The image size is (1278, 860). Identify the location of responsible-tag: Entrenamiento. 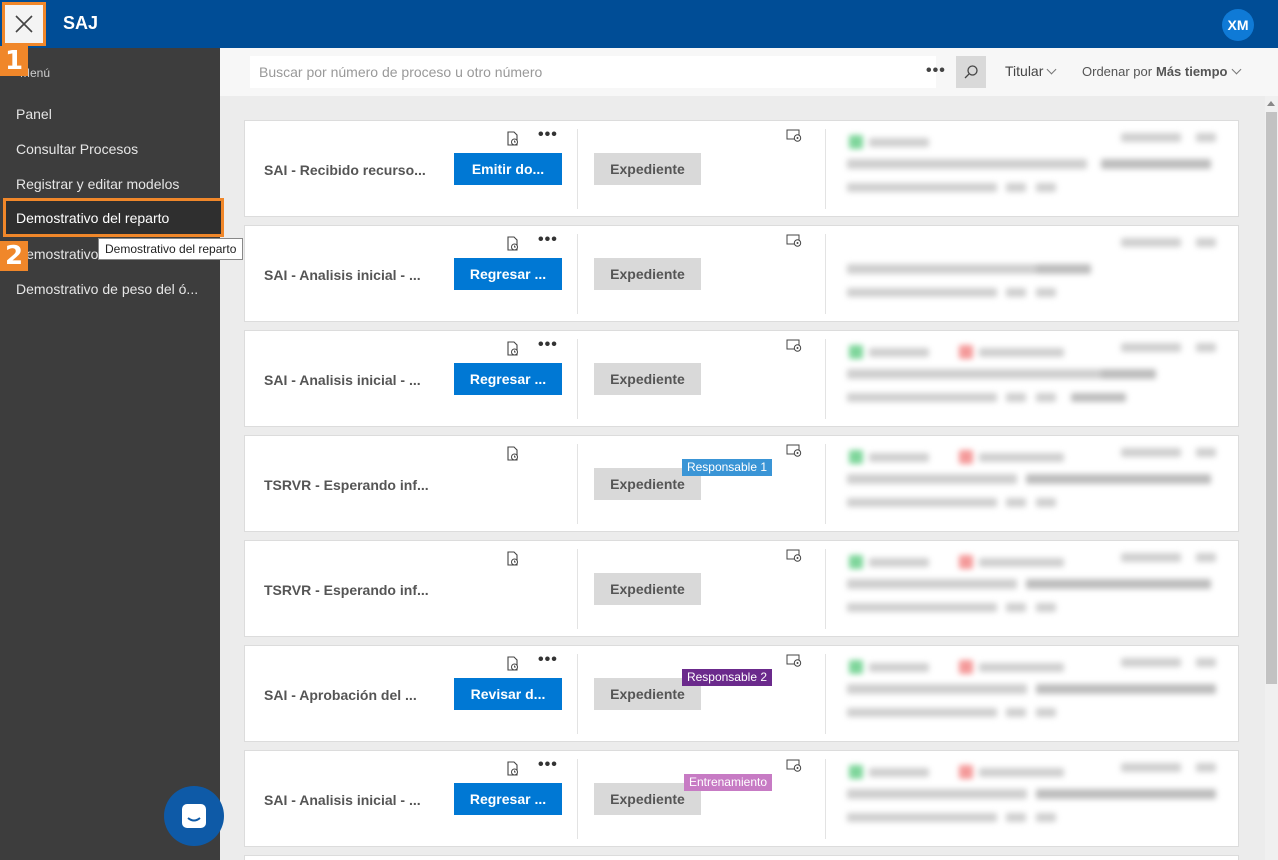
(727, 782).